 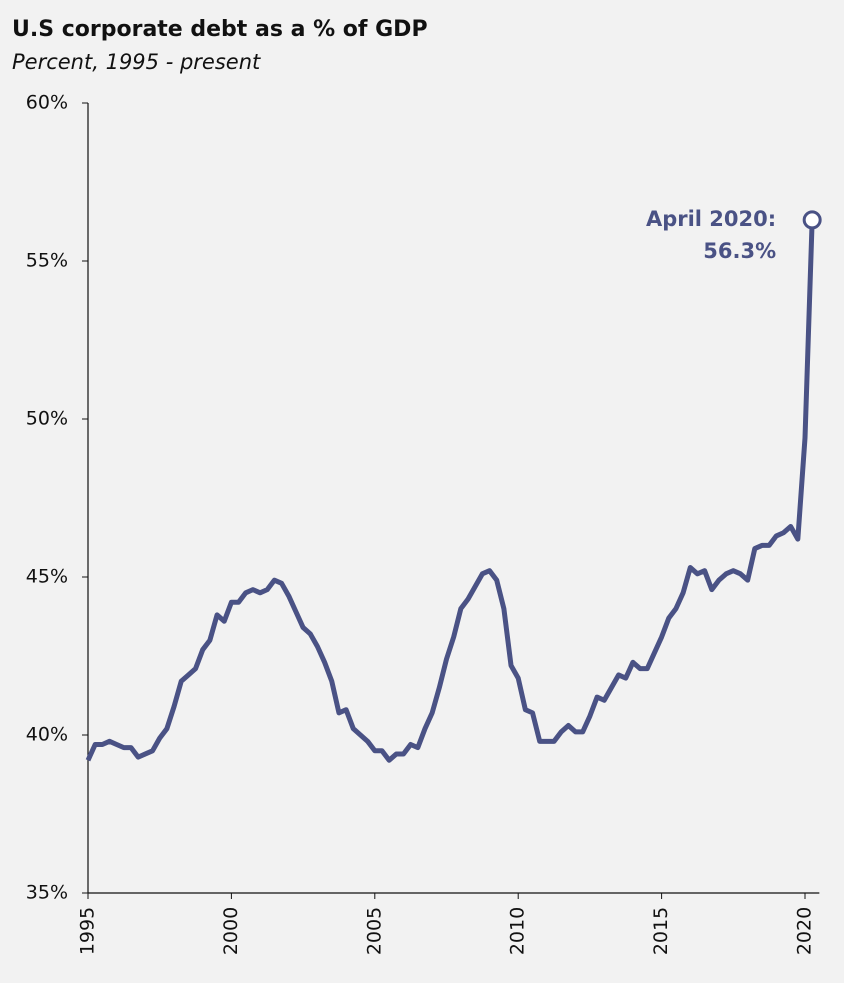 I want to click on x-tick-label: 2010, so click(x=518, y=931).